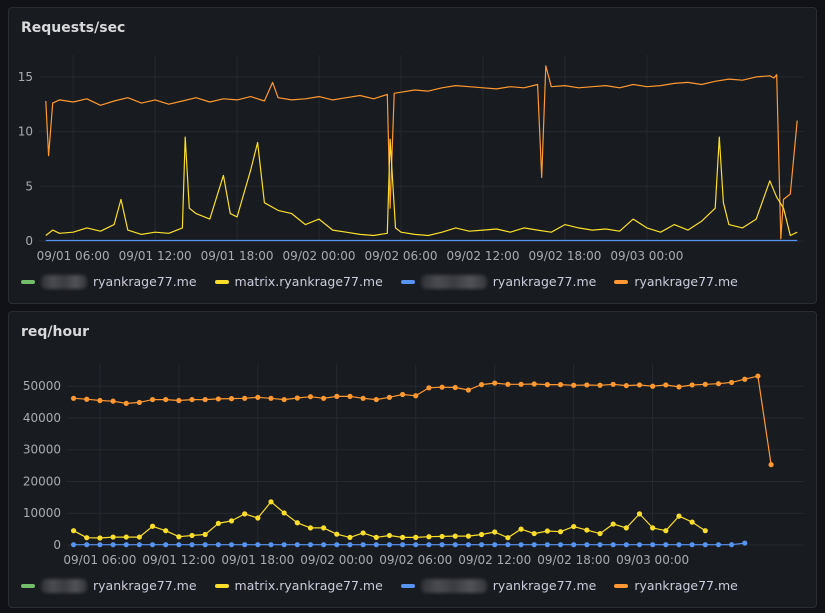  Describe the element at coordinates (686, 281) in the screenshot. I see `legend-label: ryankrage77.me` at that location.